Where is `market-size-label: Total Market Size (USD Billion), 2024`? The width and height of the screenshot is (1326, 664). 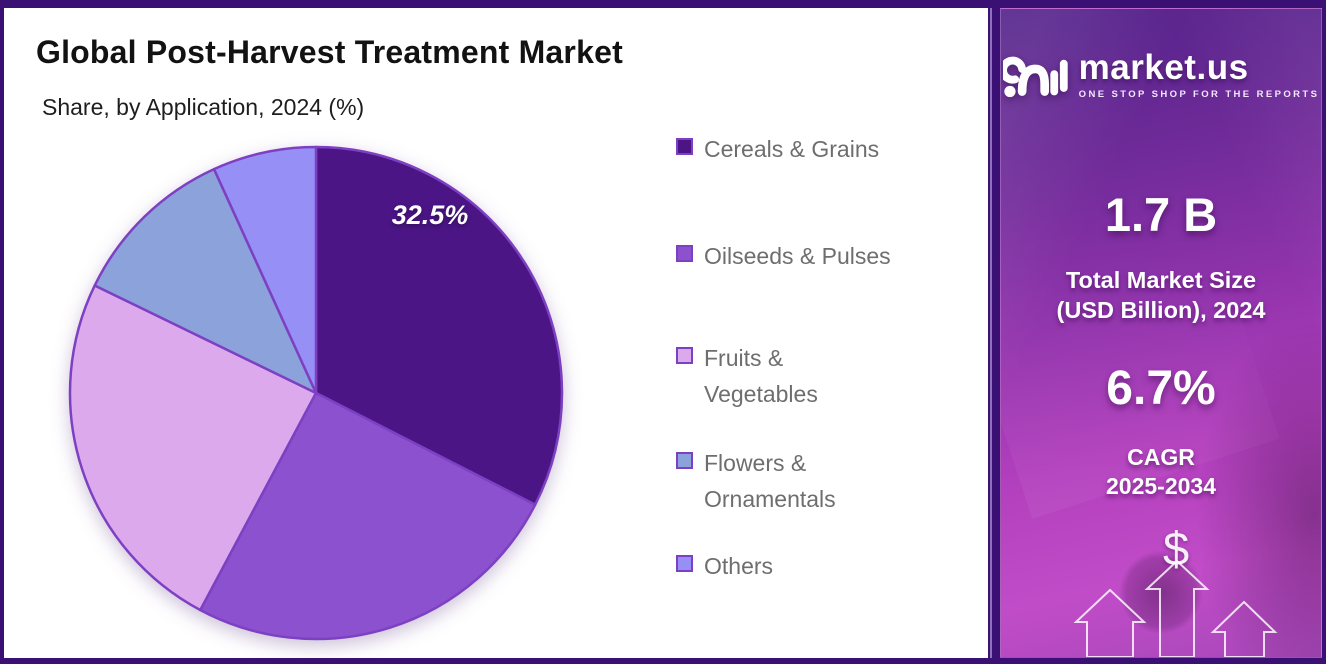 market-size-label: Total Market Size (USD Billion), 2024 is located at coordinates (1161, 295).